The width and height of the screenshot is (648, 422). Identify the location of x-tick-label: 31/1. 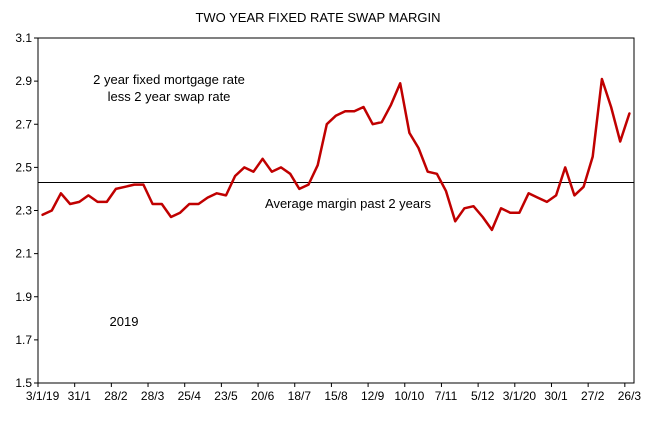
(80, 396).